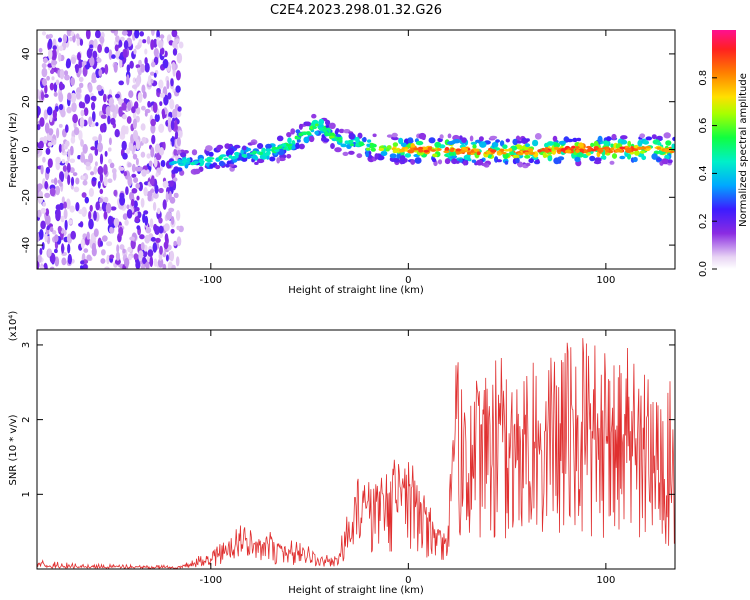  What do you see at coordinates (356, 10) in the screenshot?
I see `figure-title: C2E4.2023.298.01.32.G26` at bounding box center [356, 10].